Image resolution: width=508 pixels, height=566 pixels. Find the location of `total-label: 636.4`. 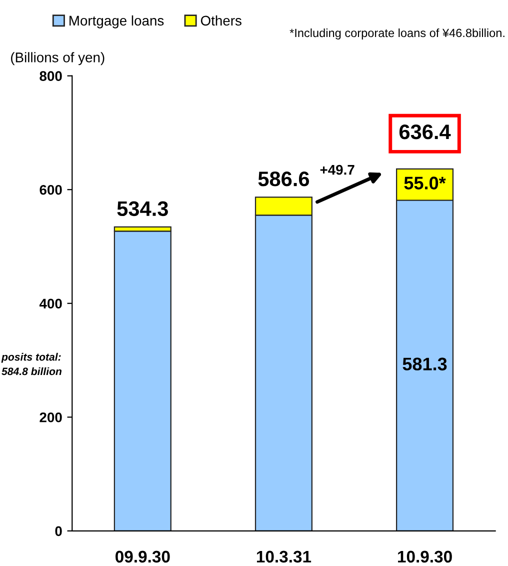

total-label: 636.4 is located at coordinates (425, 132).